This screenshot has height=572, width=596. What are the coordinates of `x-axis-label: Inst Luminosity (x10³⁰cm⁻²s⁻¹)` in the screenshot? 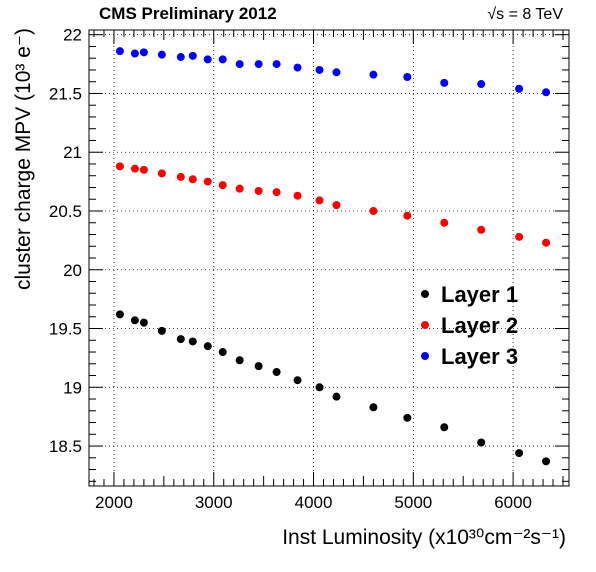 It's located at (424, 537).